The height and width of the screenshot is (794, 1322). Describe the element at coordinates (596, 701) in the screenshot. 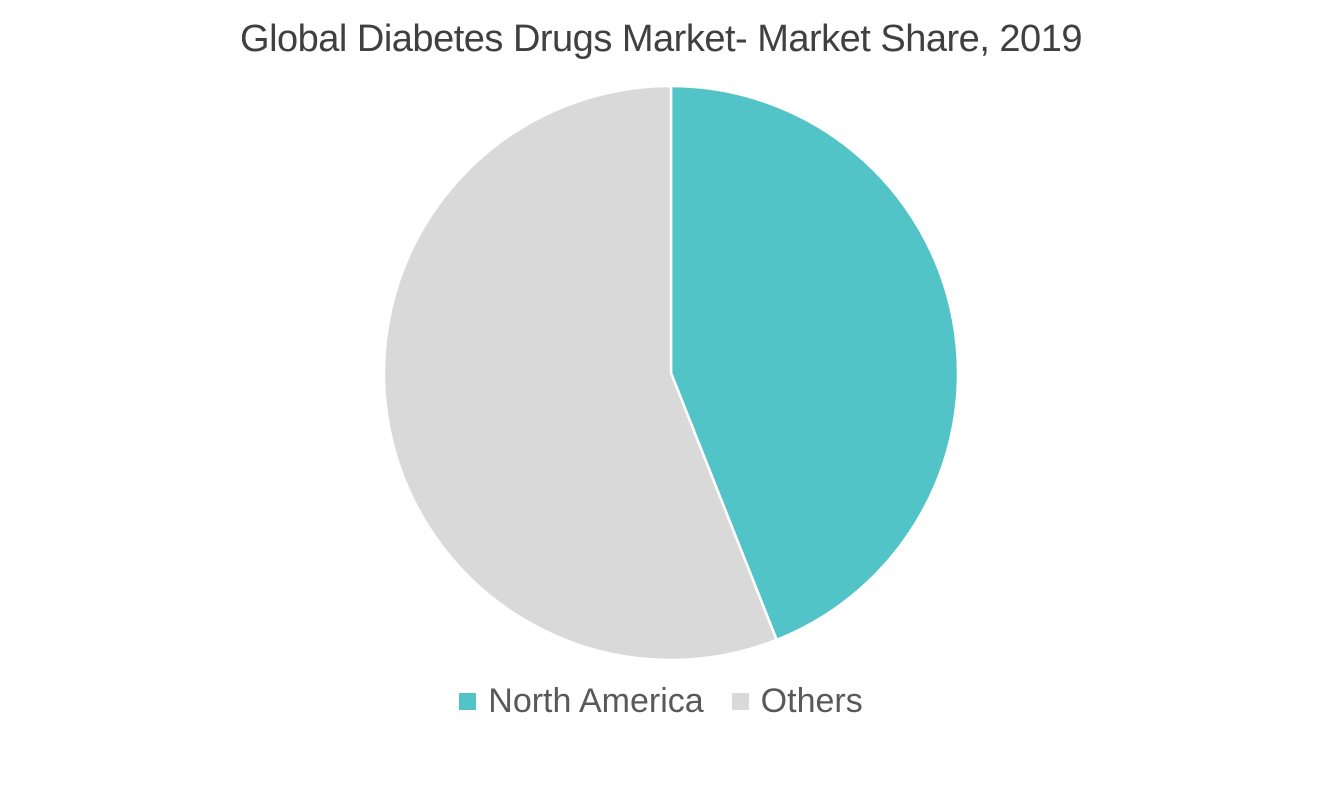

I see `legend-label-north-america: North America` at that location.